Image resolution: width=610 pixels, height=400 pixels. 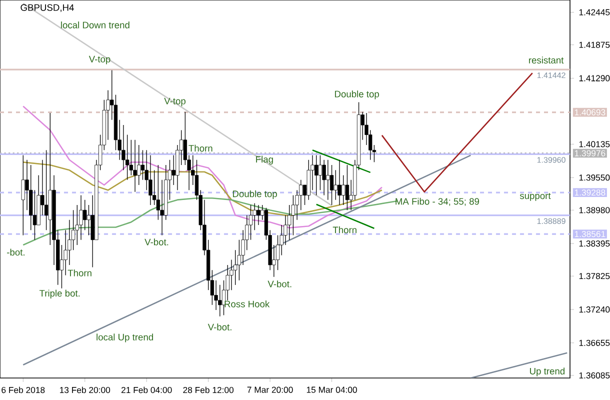 I want to click on x-tick-label: 28 Feb 12:00, so click(x=208, y=390).